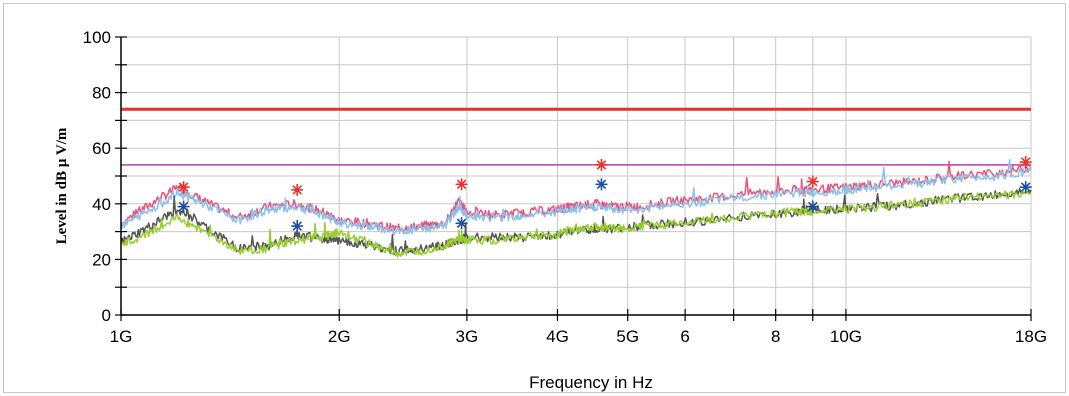  Describe the element at coordinates (121, 336) in the screenshot. I see `x-tick-label: 1G` at that location.